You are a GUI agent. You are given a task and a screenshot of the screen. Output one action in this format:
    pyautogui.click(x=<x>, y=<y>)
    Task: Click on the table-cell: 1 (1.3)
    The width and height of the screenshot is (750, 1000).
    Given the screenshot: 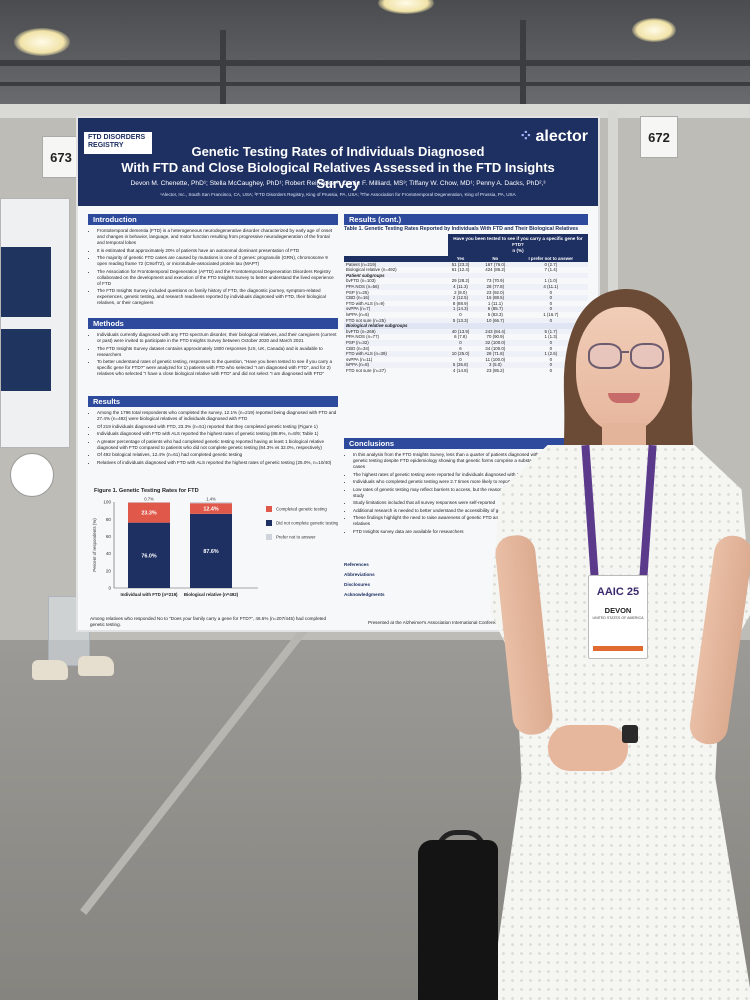 What is the action you would take?
    pyautogui.click(x=551, y=337)
    